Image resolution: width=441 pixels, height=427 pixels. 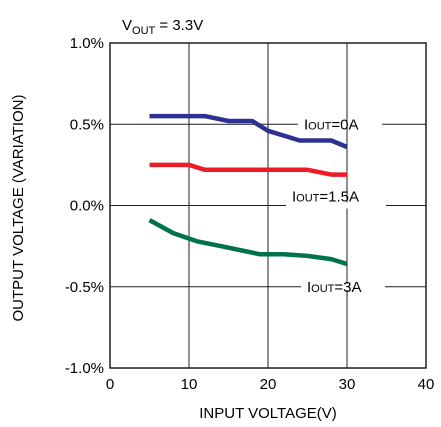 I want to click on chart-title-sub: OUT, so click(x=144, y=31).